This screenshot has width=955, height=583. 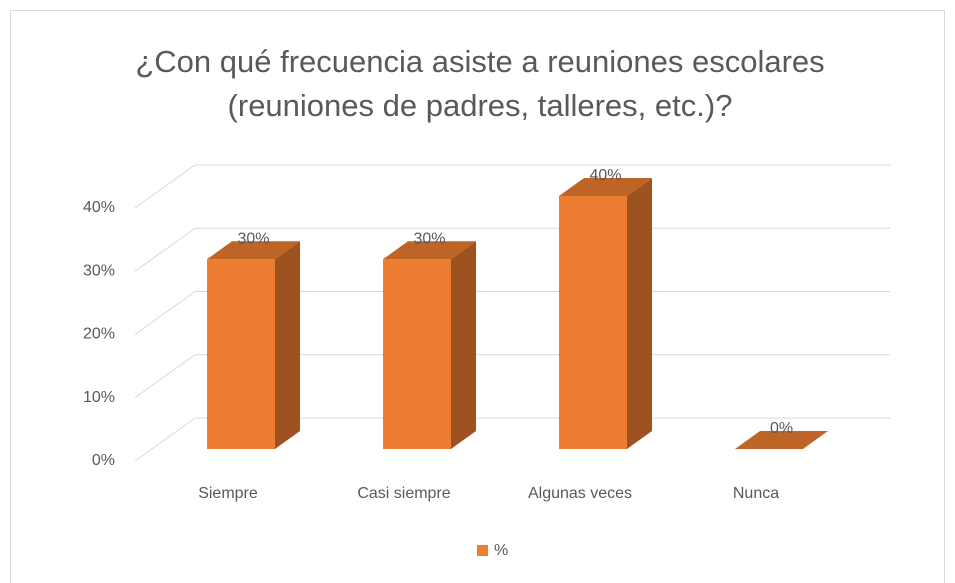 I want to click on y-tick-label: 10%, so click(x=99, y=397).